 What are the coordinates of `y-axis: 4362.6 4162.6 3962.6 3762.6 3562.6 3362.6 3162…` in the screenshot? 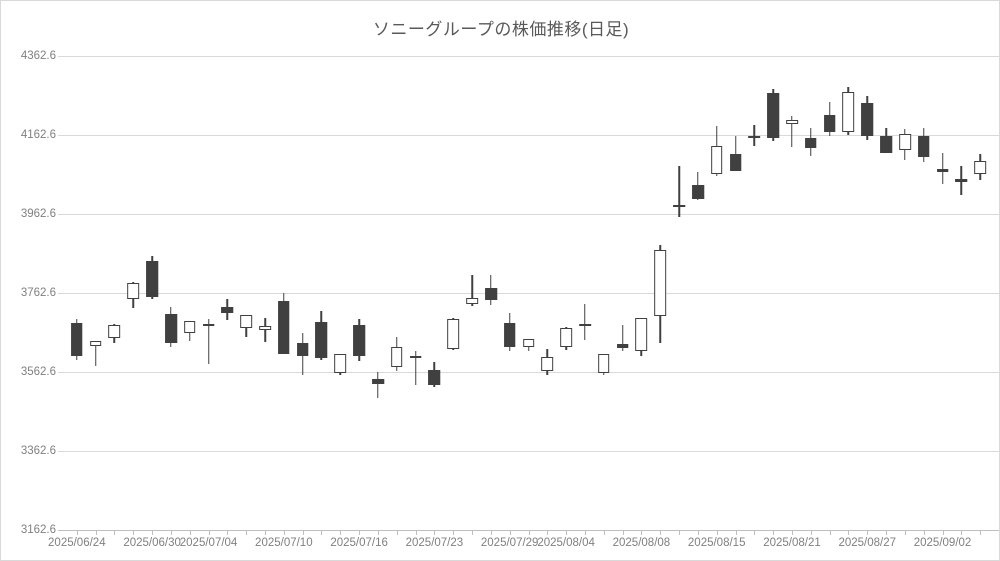 It's located at (28, 280).